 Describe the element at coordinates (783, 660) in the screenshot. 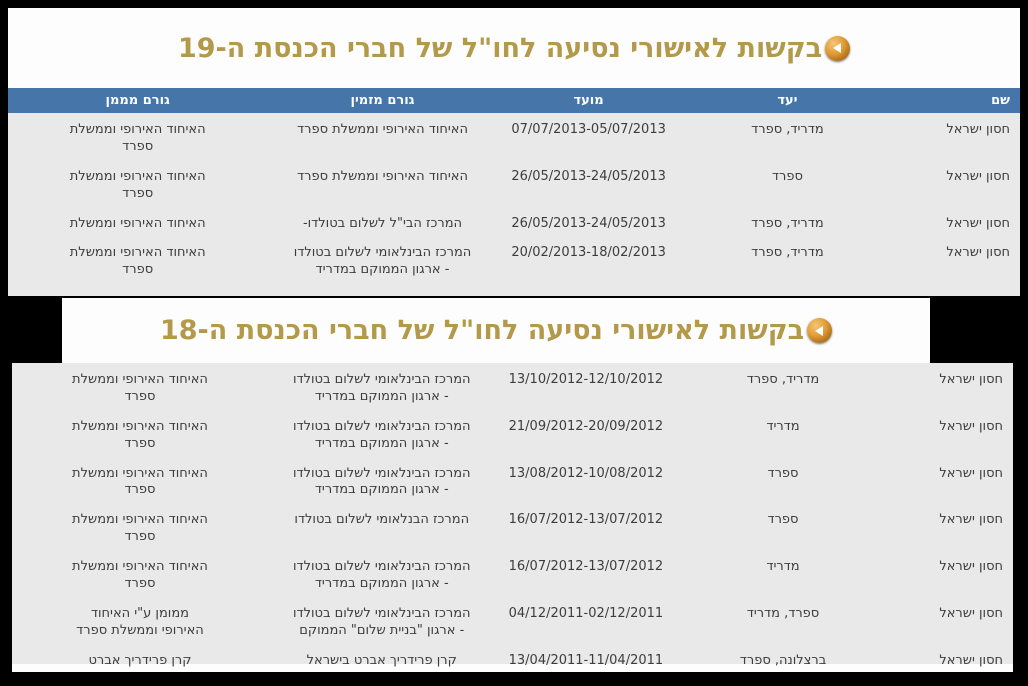

I see `dest-cell: ברצלונה, ספרד` at that location.